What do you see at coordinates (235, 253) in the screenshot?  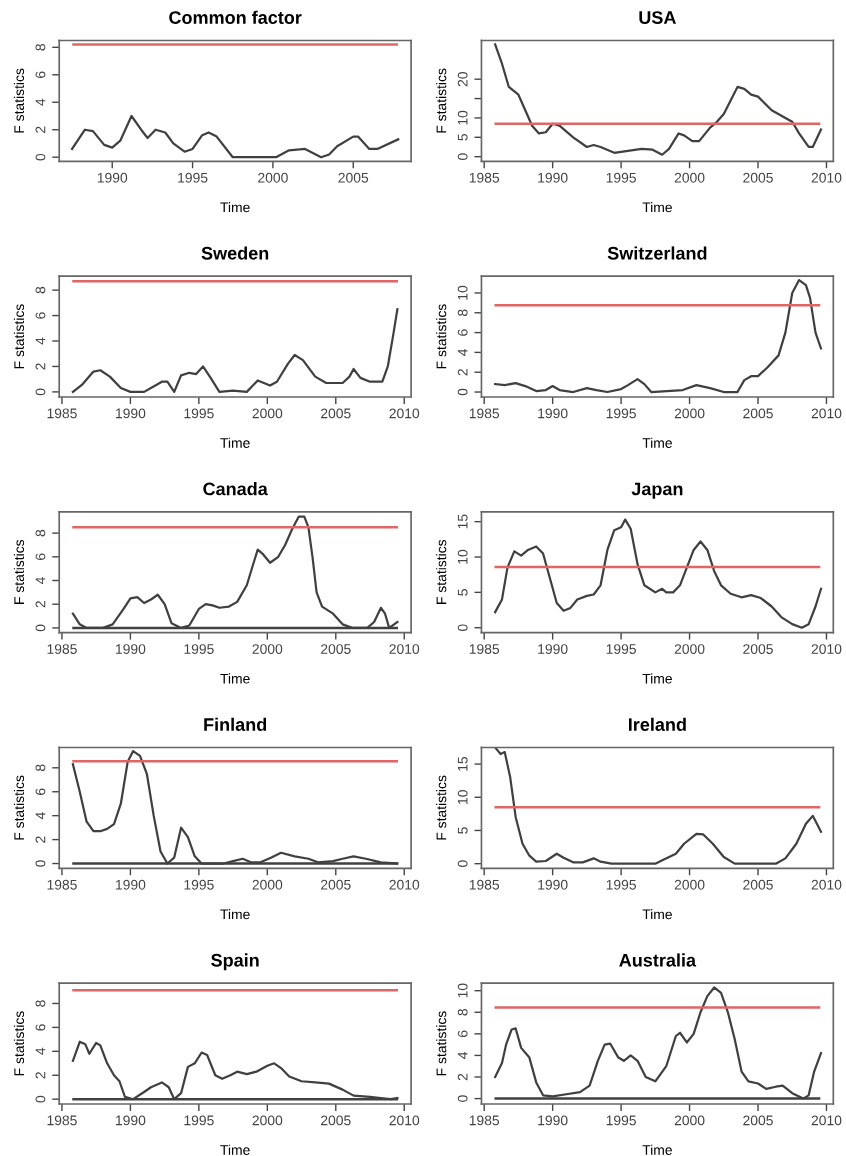 I see `chart-title: Sweden` at bounding box center [235, 253].